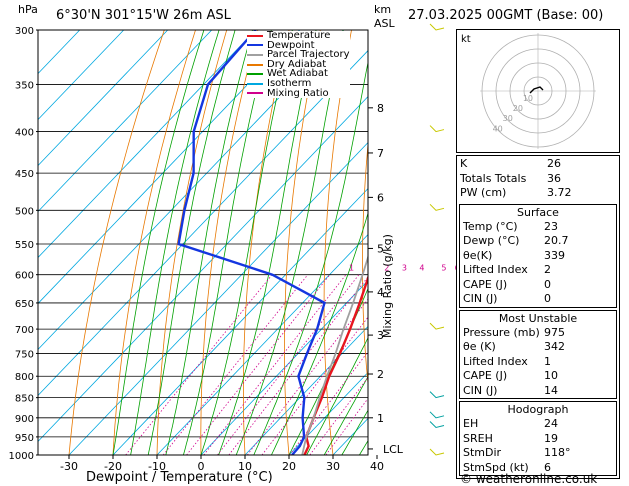  What do you see at coordinates (289, 466) in the screenshot?
I see `temperature-tick-label: 20` at bounding box center [289, 466].